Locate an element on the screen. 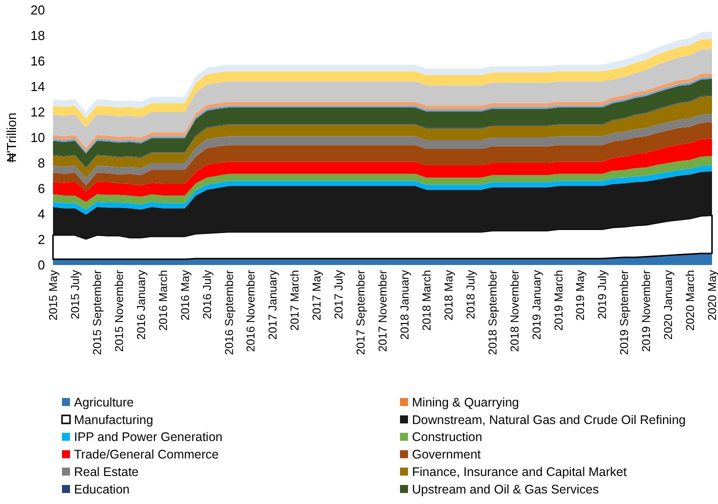 The width and height of the screenshot is (718, 504). x-tick-label: 2016 January is located at coordinates (142, 305).